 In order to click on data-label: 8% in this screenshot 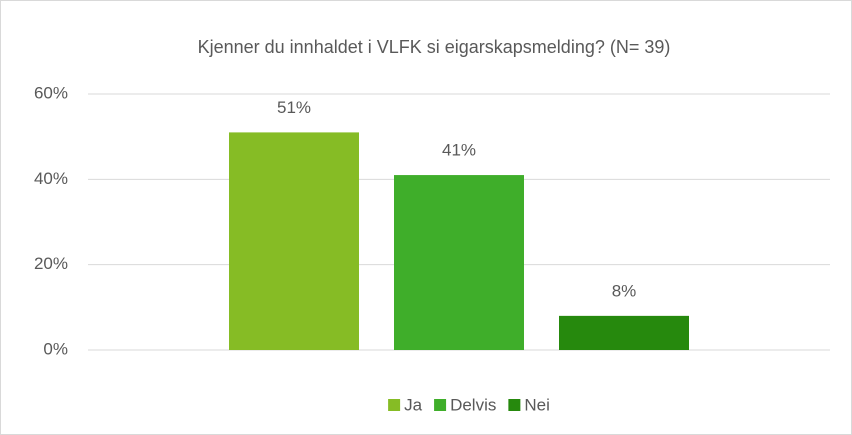, I will do `click(624, 290)`.